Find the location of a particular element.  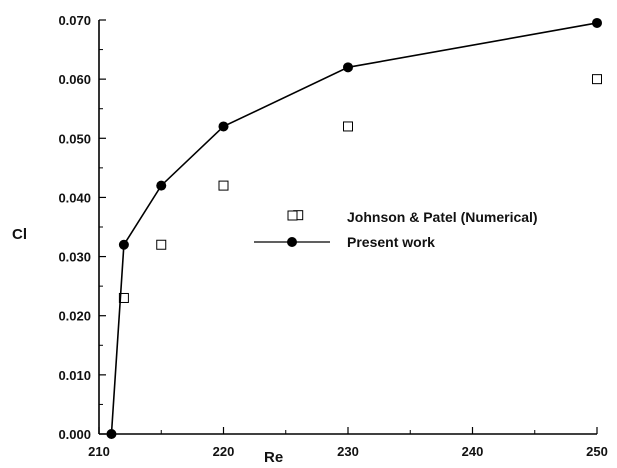

legend-label-present-work: Present work is located at coordinates (391, 242).